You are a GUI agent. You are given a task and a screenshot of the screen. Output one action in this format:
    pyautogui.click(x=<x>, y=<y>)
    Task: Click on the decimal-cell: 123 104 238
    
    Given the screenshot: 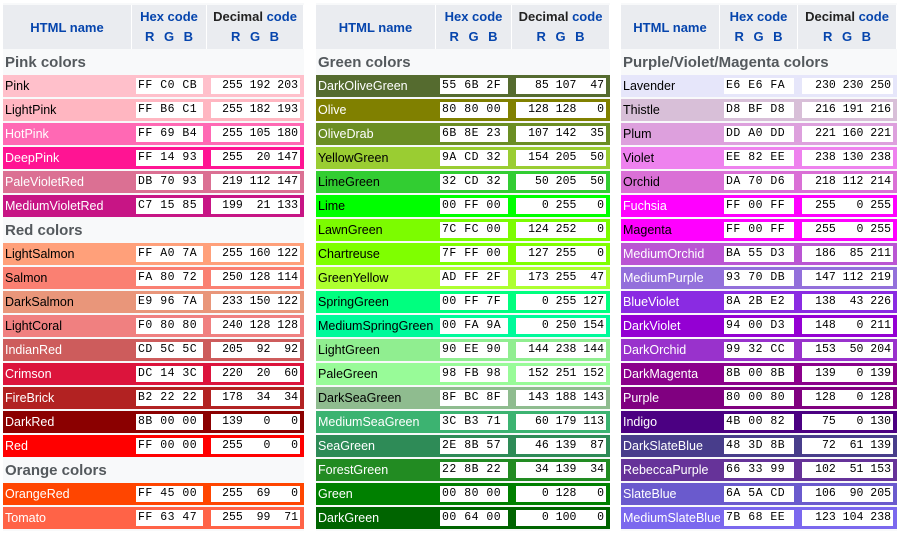 What is the action you would take?
    pyautogui.click(x=847, y=518)
    